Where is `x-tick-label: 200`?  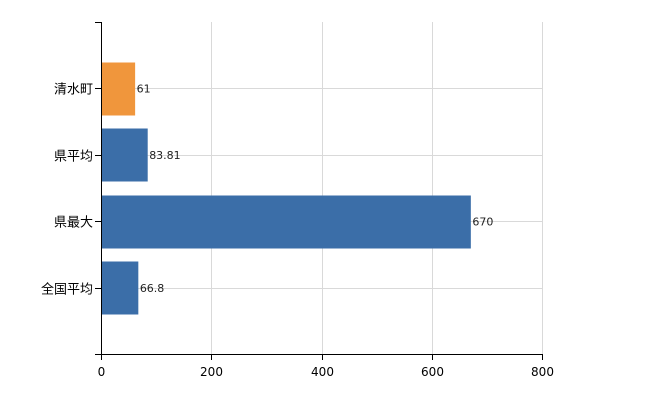 x-tick-label: 200 is located at coordinates (211, 372).